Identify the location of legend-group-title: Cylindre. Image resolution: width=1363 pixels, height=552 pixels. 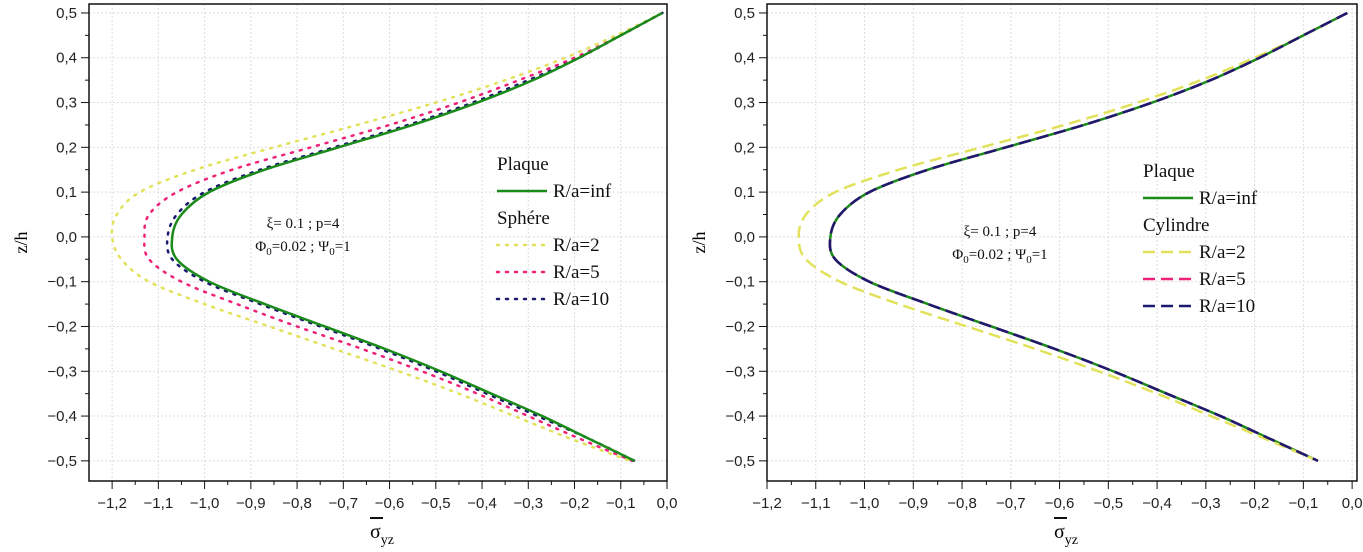
(1176, 225).